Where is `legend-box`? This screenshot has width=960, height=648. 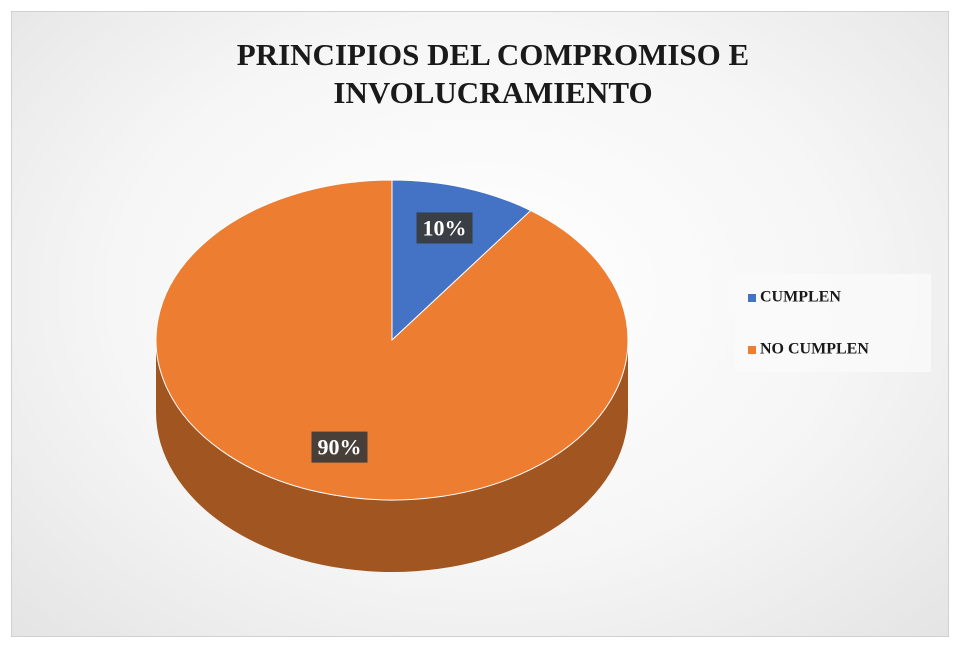
legend-box is located at coordinates (833, 323).